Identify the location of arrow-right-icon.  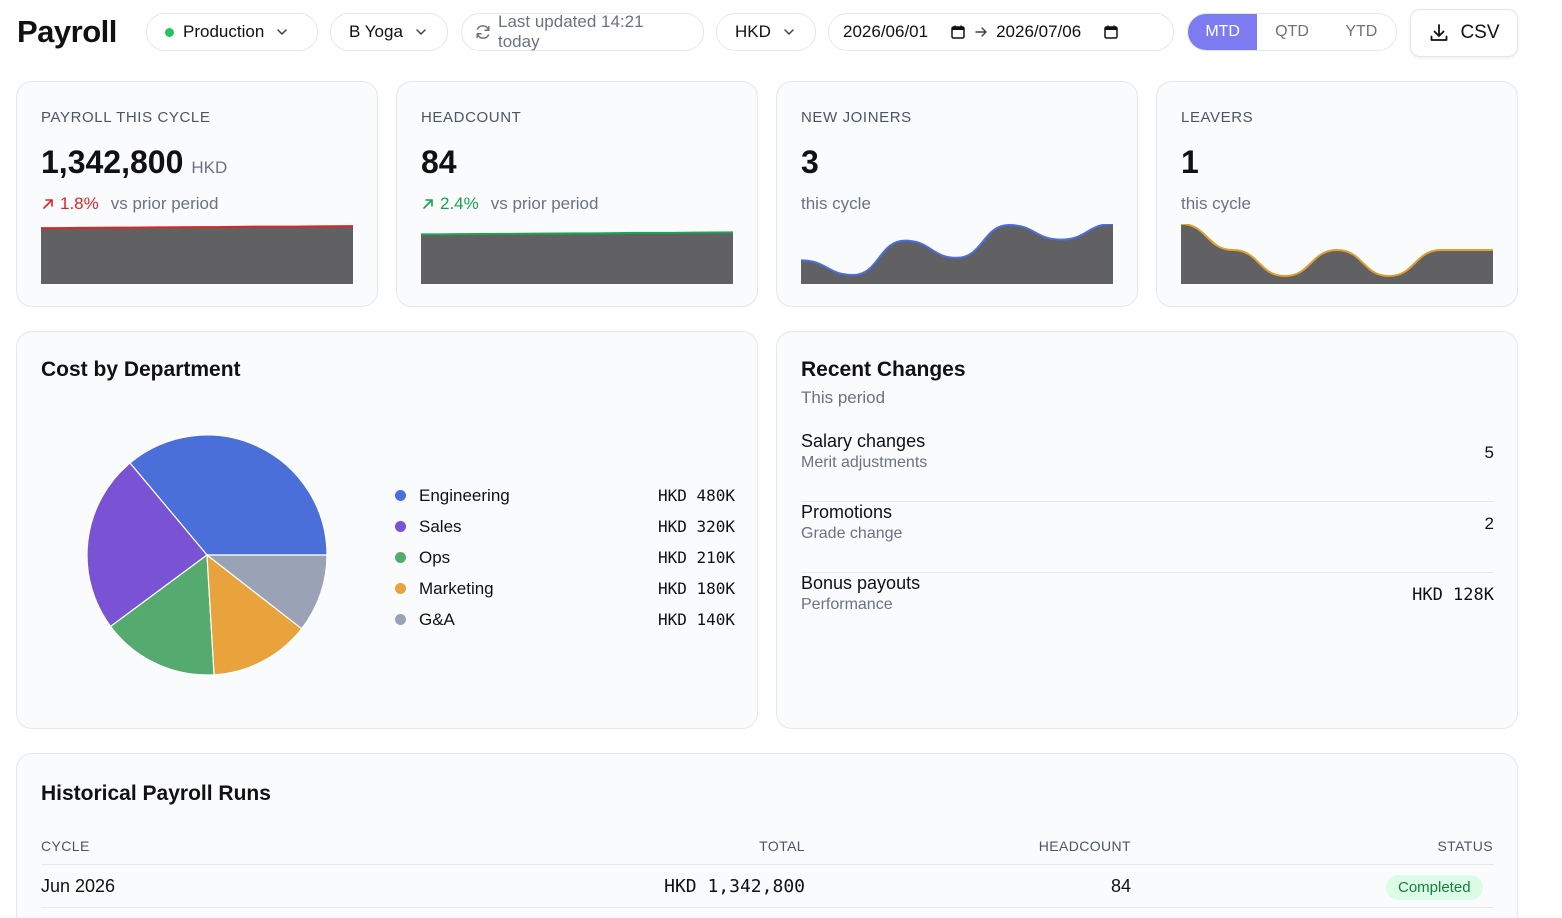
(981, 32).